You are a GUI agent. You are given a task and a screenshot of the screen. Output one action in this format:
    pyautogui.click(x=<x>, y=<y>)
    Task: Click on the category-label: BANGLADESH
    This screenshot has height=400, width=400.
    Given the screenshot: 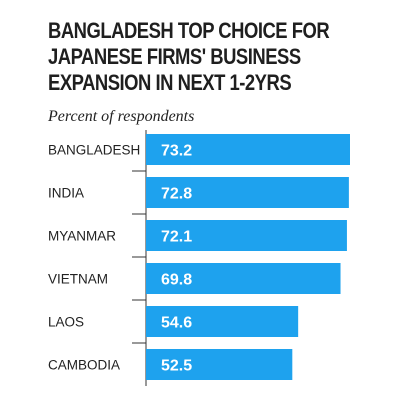 What is the action you would take?
    pyautogui.click(x=94, y=150)
    